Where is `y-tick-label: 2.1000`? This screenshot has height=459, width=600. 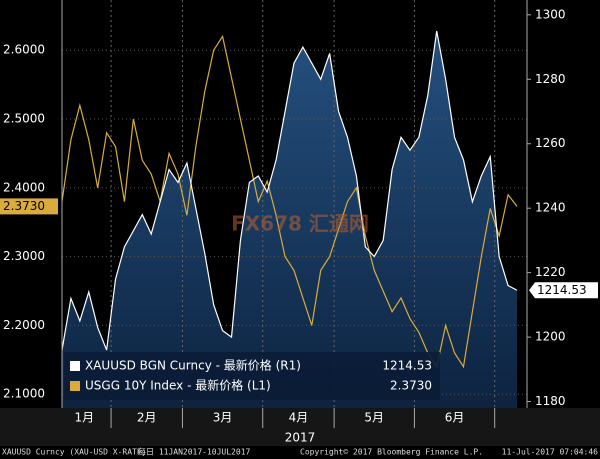 y-tick-label: 2.1000 is located at coordinates (24, 394).